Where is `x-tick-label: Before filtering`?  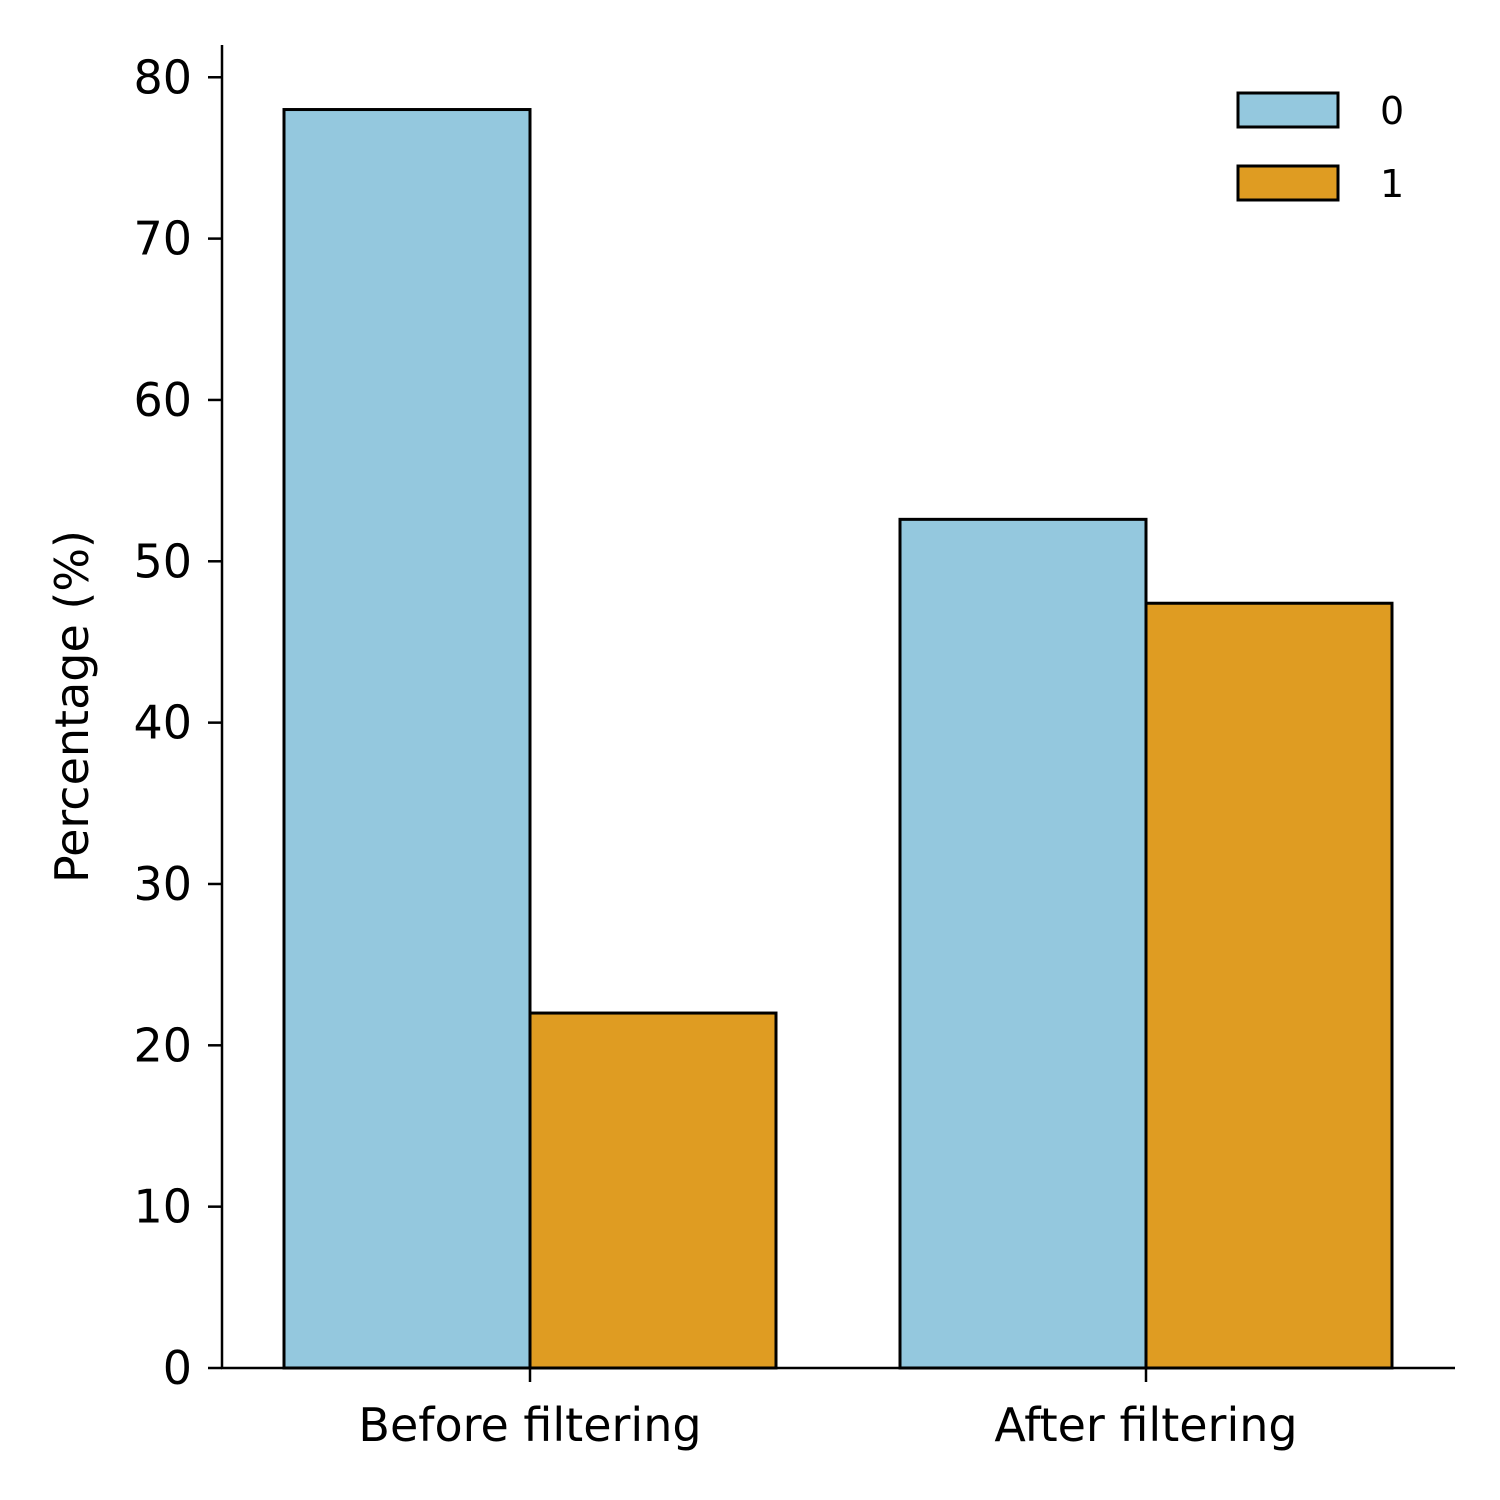 x-tick-label: Before filtering is located at coordinates (529, 1425).